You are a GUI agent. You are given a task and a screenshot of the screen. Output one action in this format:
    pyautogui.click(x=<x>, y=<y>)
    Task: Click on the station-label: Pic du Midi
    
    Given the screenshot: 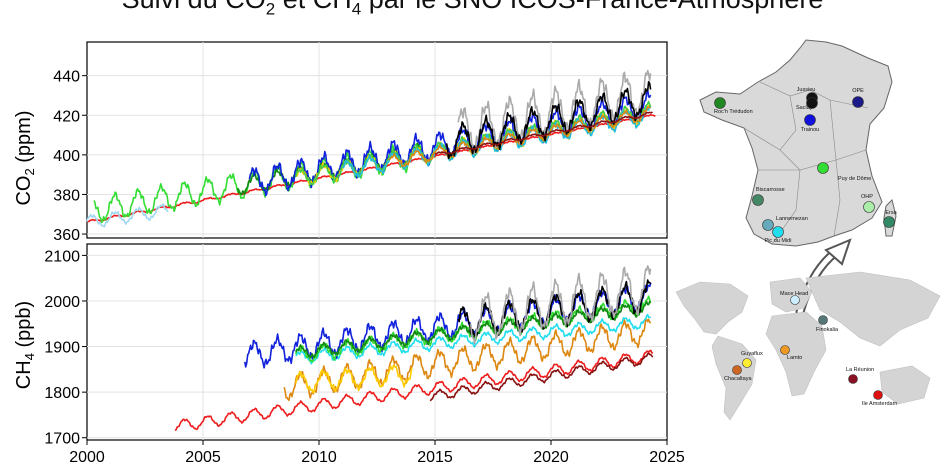 What is the action you would take?
    pyautogui.click(x=778, y=241)
    